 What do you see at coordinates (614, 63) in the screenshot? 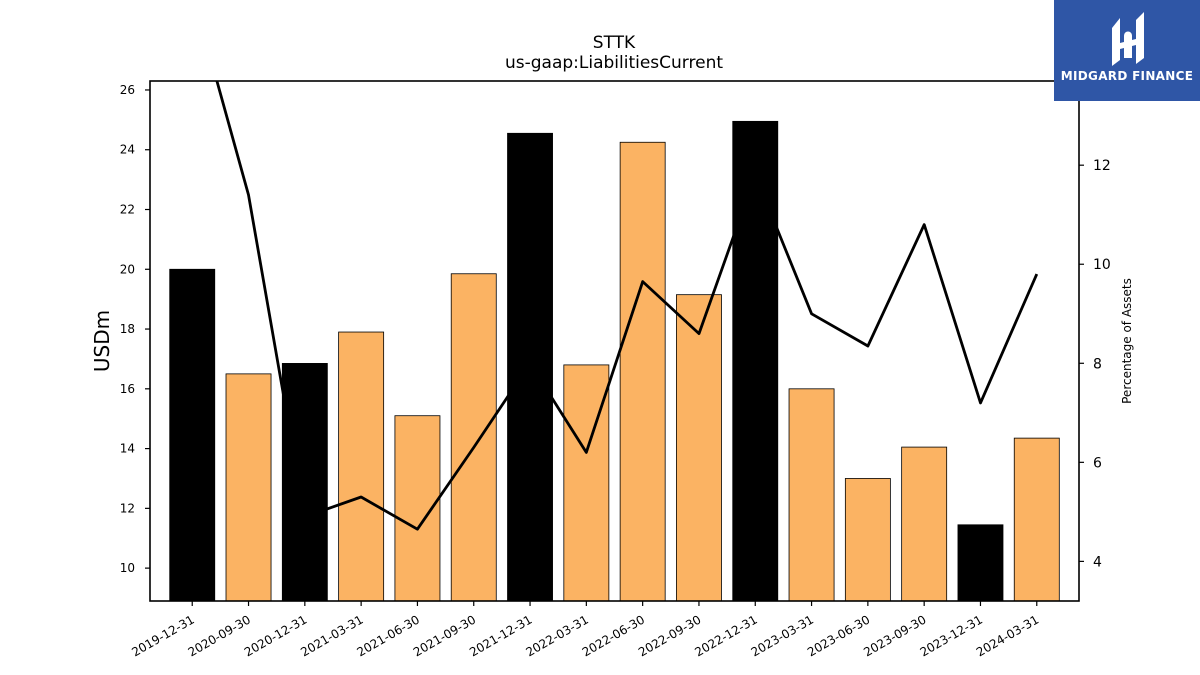
I see `chart-subtitle: us-gaap:LiabilitiesCurrent` at bounding box center [614, 63].